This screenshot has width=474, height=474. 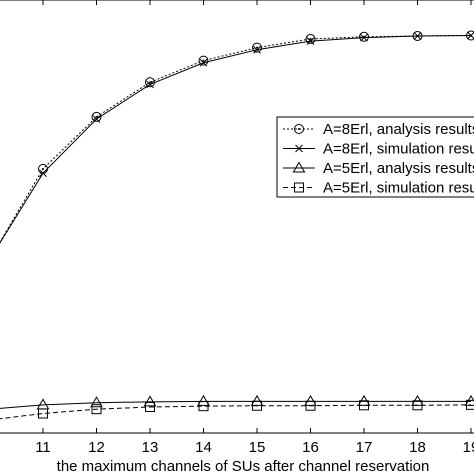 I want to click on legend-box, so click(x=375, y=157).